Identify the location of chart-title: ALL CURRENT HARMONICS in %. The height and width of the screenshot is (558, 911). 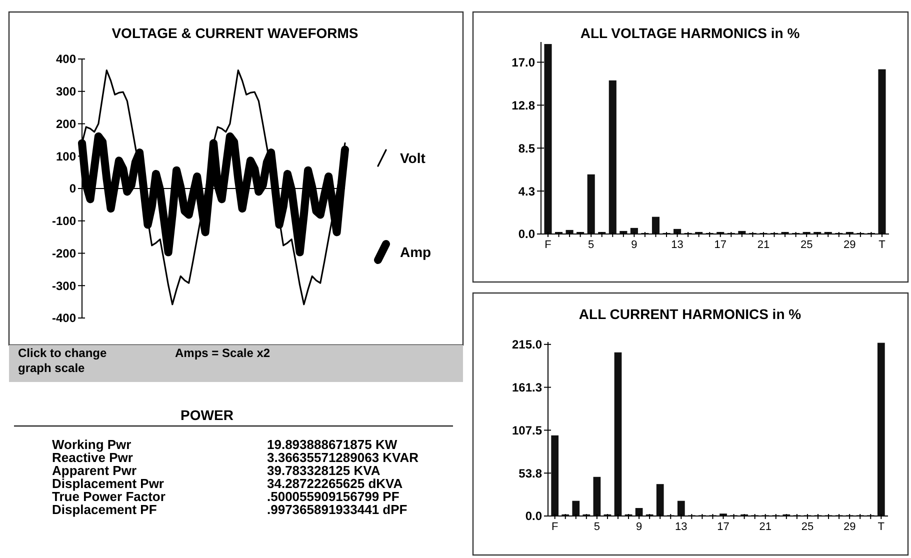
(690, 314).